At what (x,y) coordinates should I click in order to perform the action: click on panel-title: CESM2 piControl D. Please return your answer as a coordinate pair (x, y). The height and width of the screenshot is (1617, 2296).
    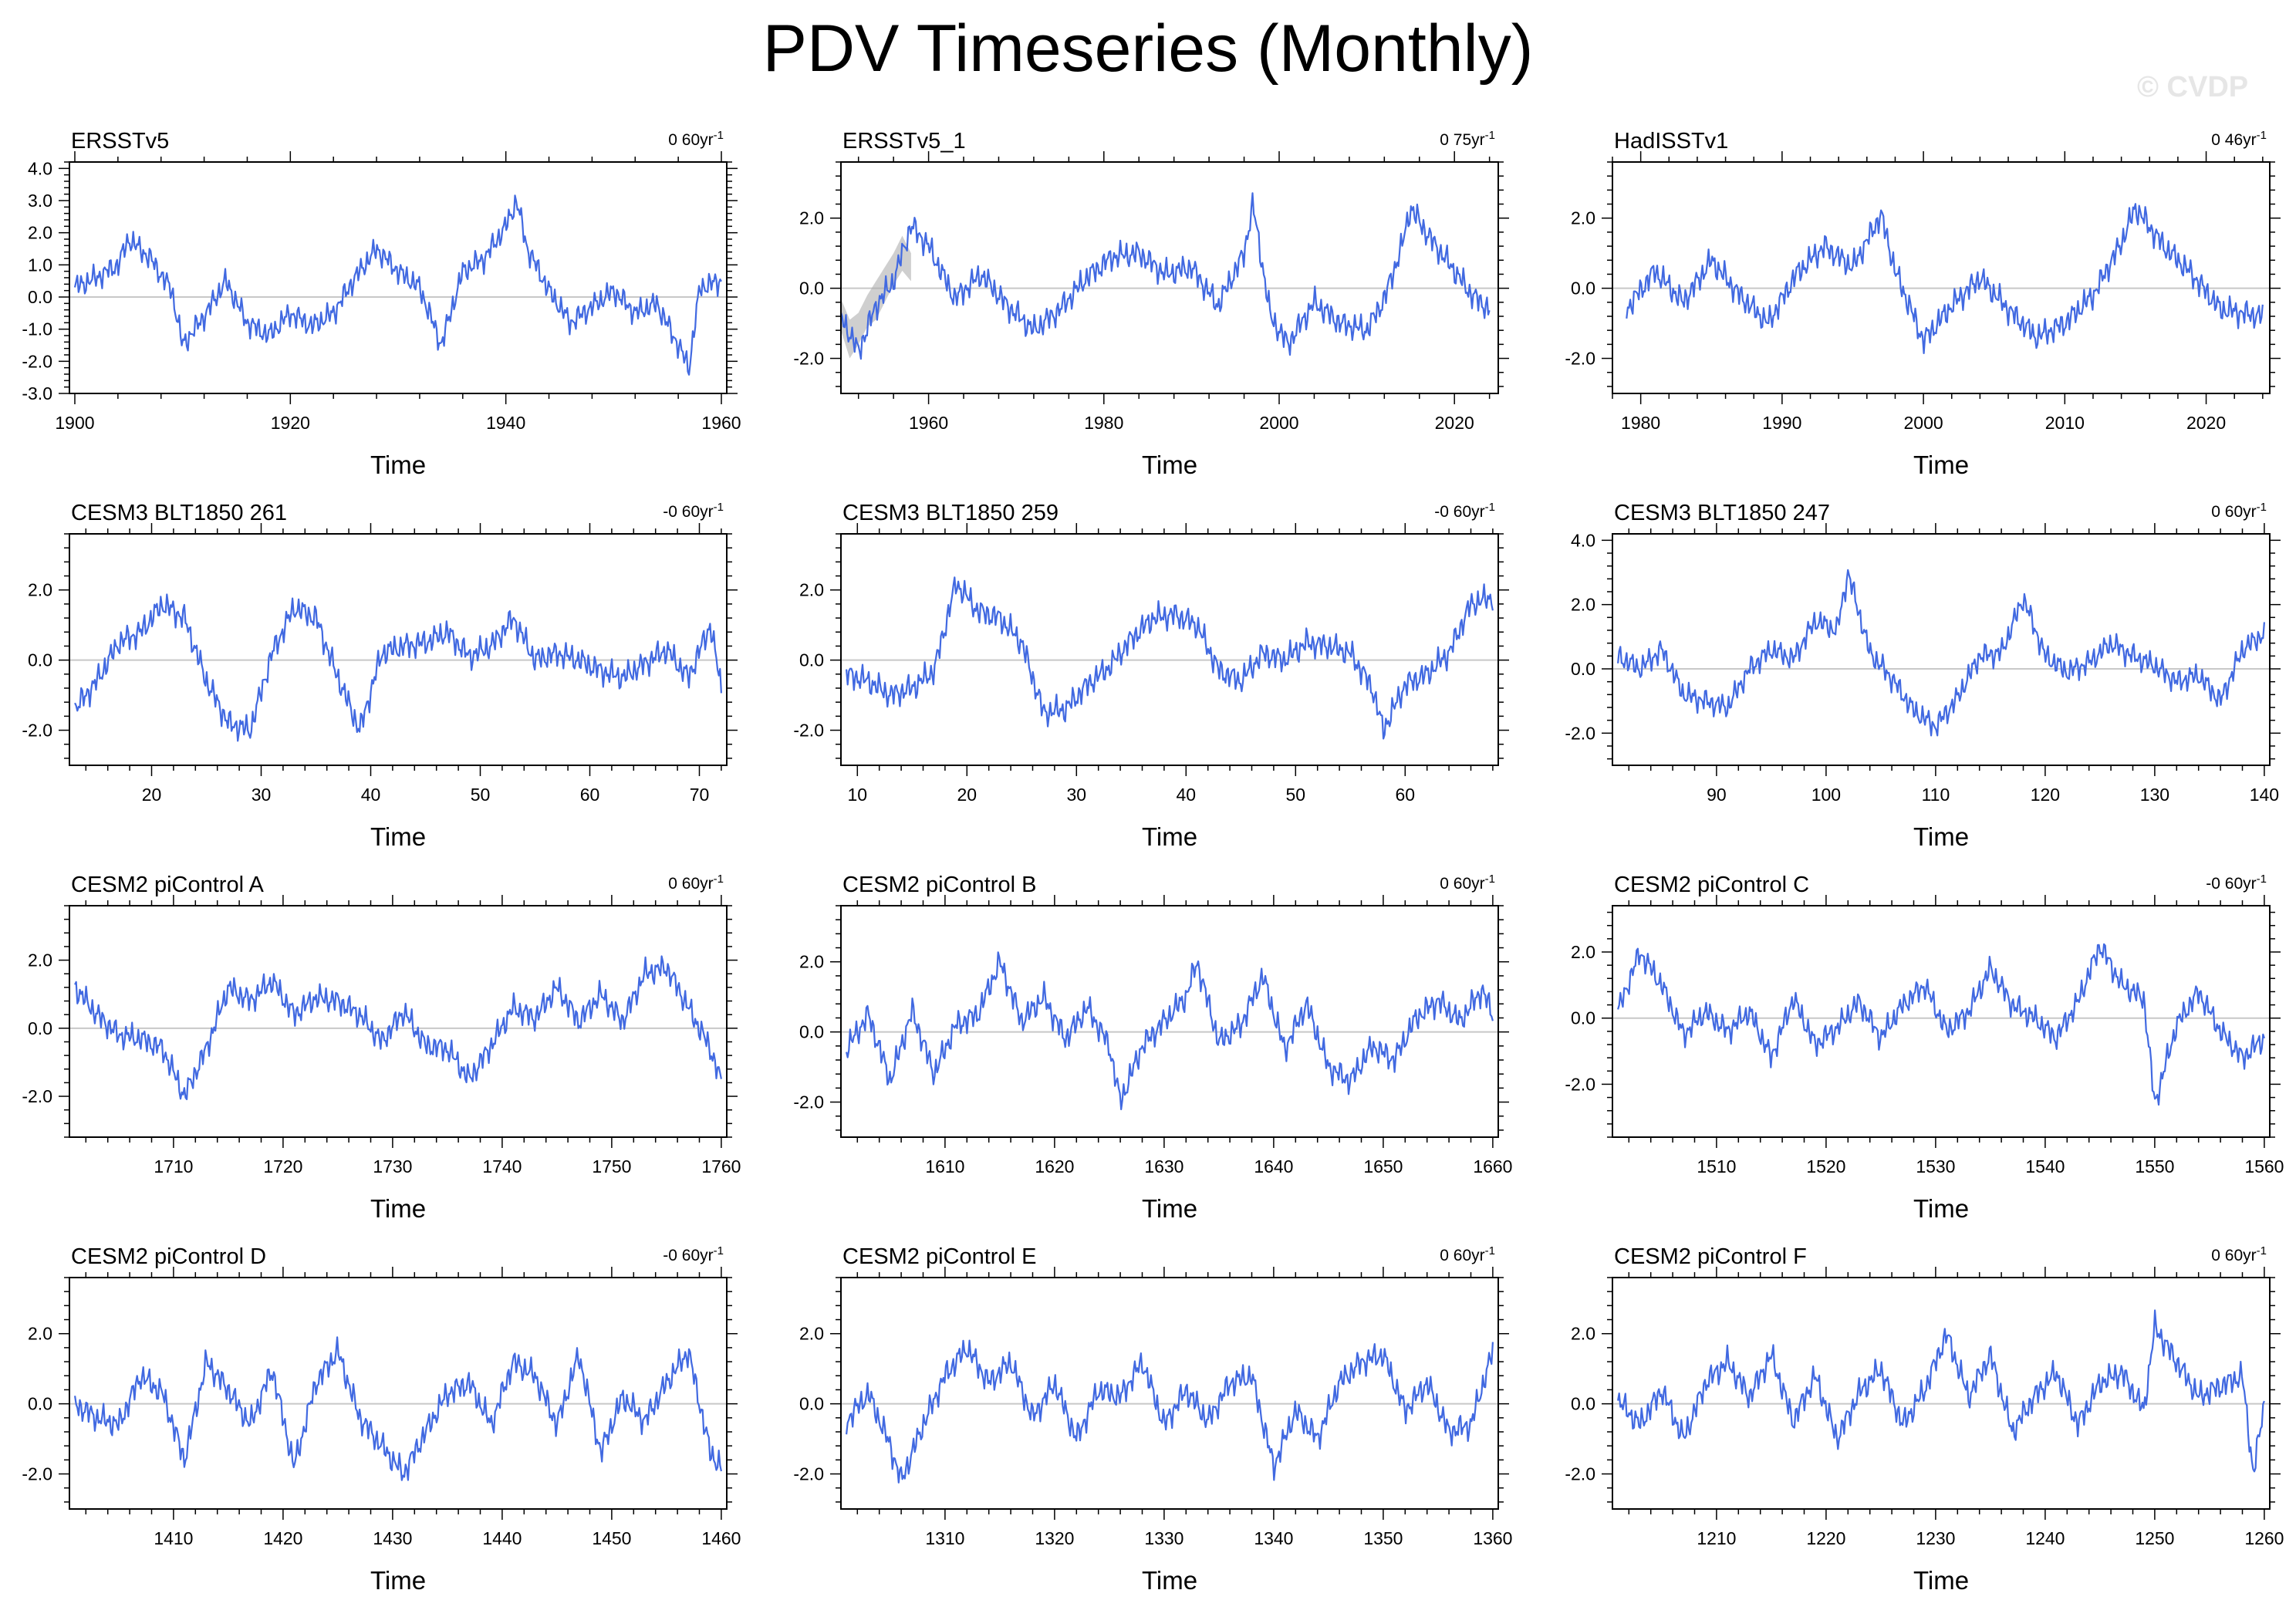
    Looking at the image, I should click on (168, 1256).